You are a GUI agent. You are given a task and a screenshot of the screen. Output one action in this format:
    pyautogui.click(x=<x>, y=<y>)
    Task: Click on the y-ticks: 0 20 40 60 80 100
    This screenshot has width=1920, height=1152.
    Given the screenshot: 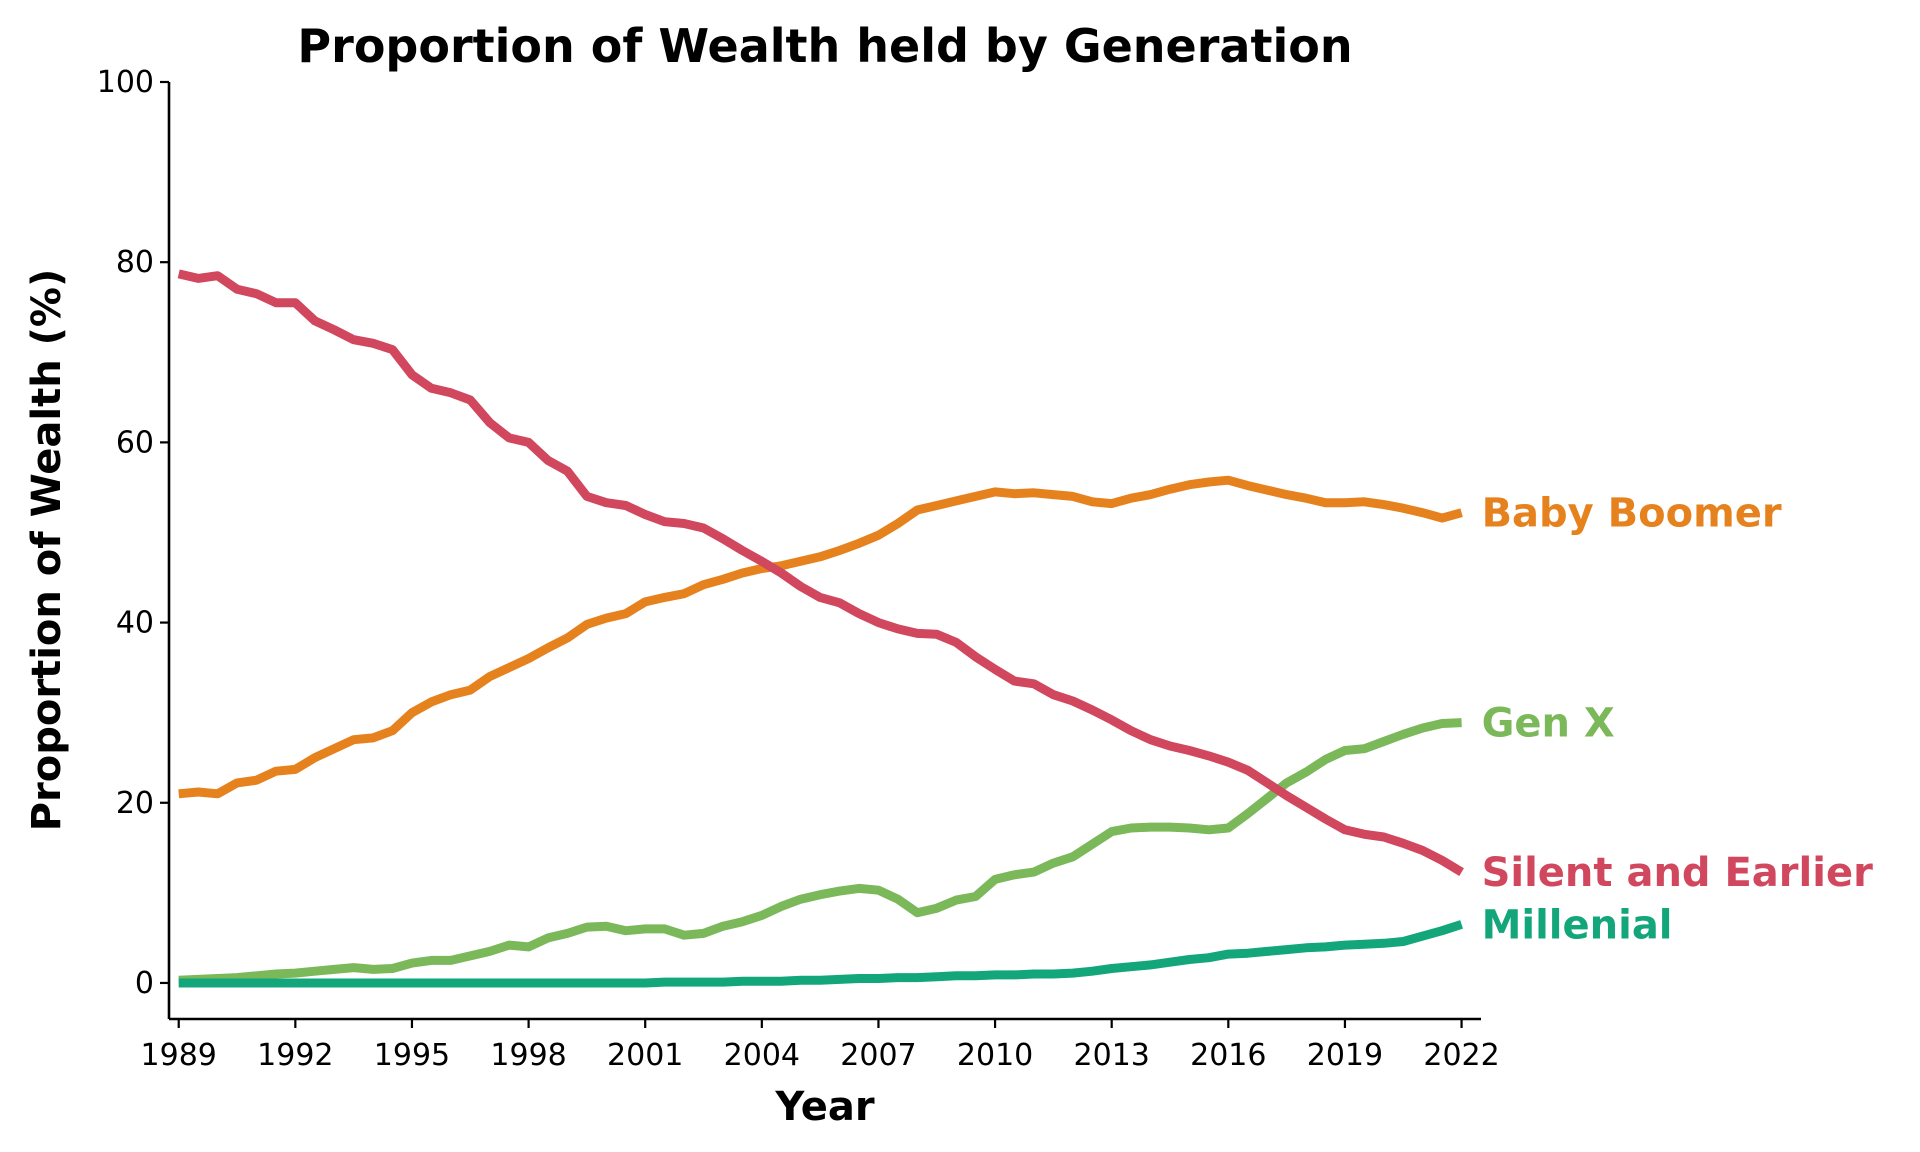 What is the action you would take?
    pyautogui.click(x=133, y=533)
    